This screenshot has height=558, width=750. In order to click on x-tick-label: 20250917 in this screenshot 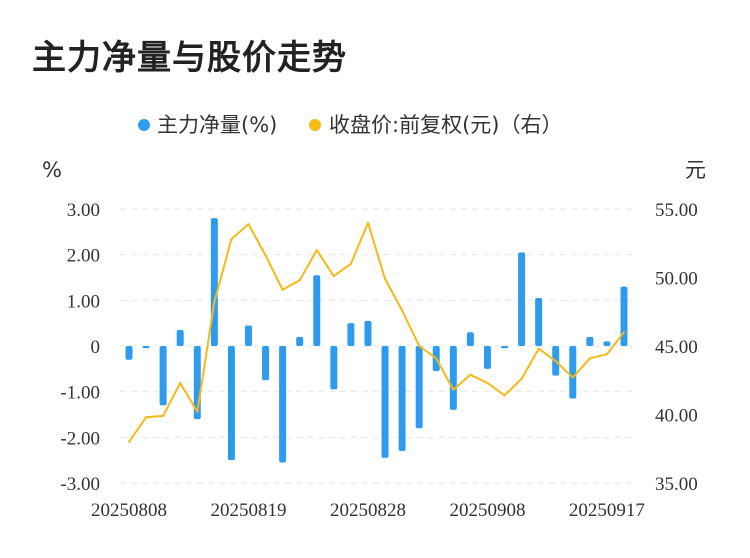, I will do `click(607, 510)`.